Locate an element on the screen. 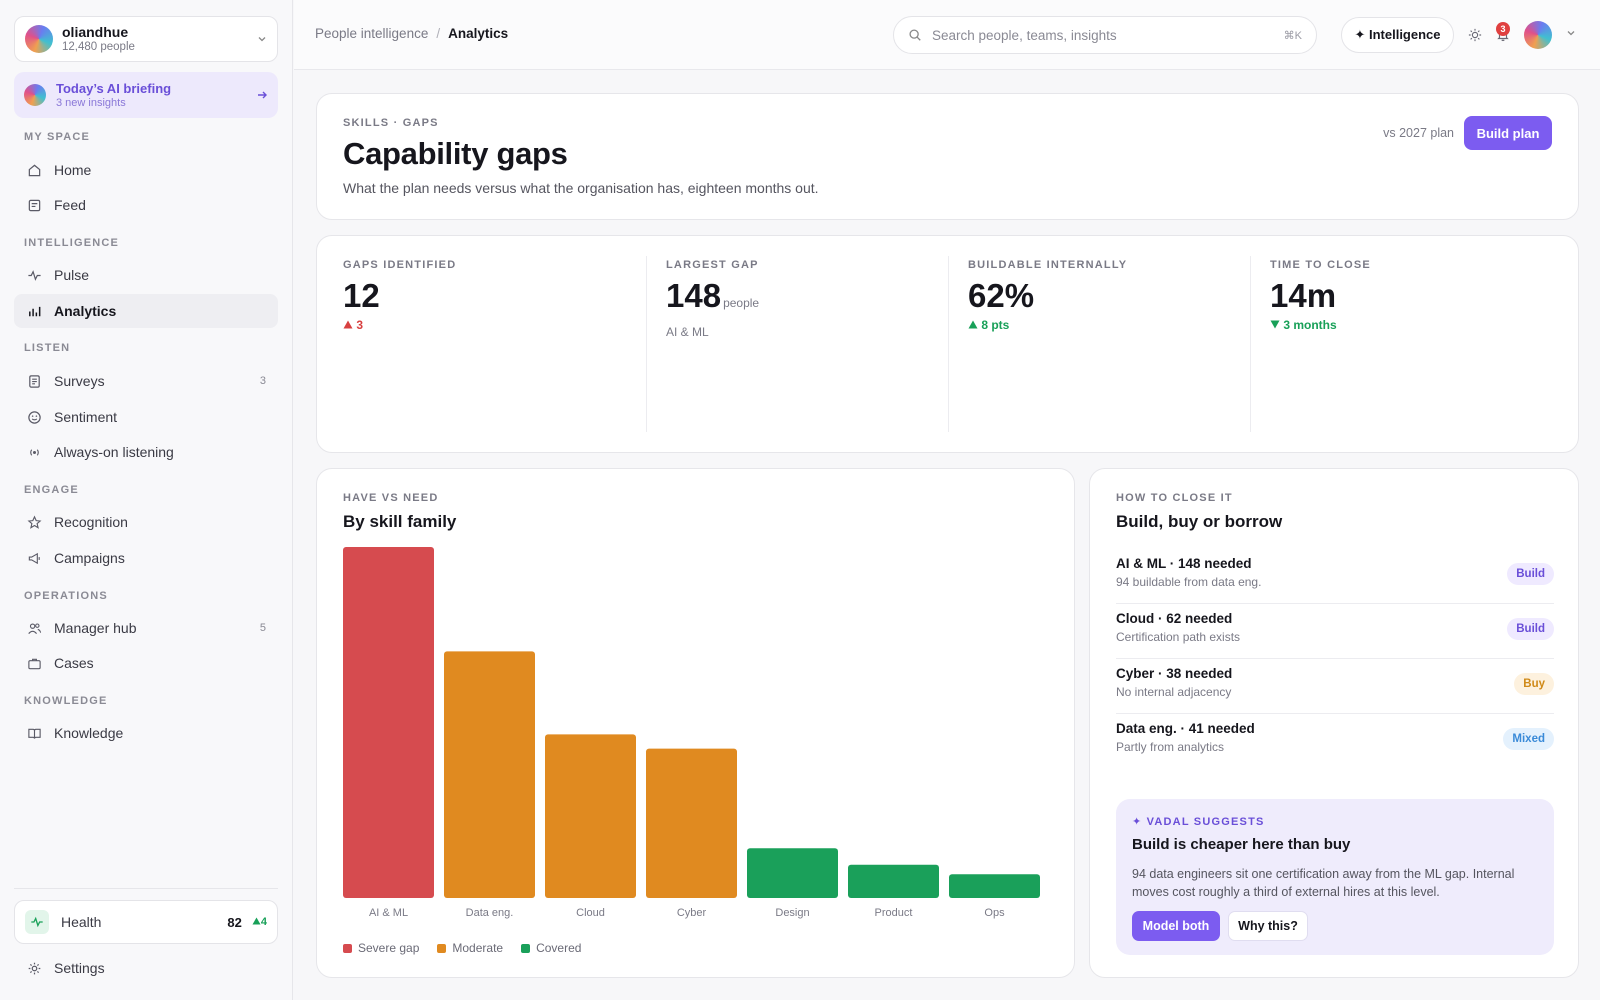  star-icon is located at coordinates (34, 522).